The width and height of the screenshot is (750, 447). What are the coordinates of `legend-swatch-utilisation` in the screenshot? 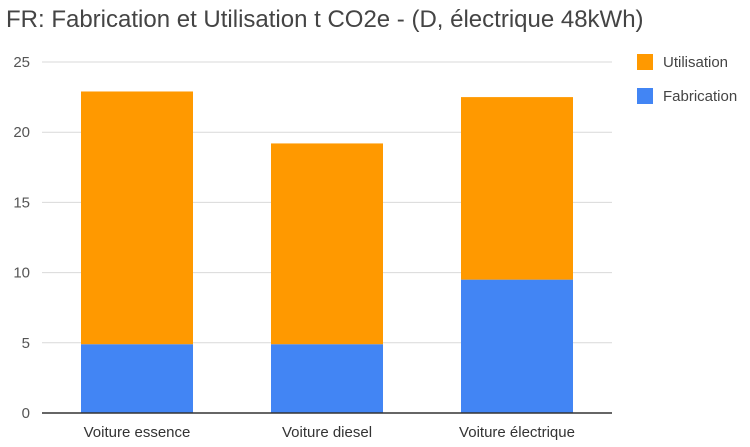 It's located at (645, 62).